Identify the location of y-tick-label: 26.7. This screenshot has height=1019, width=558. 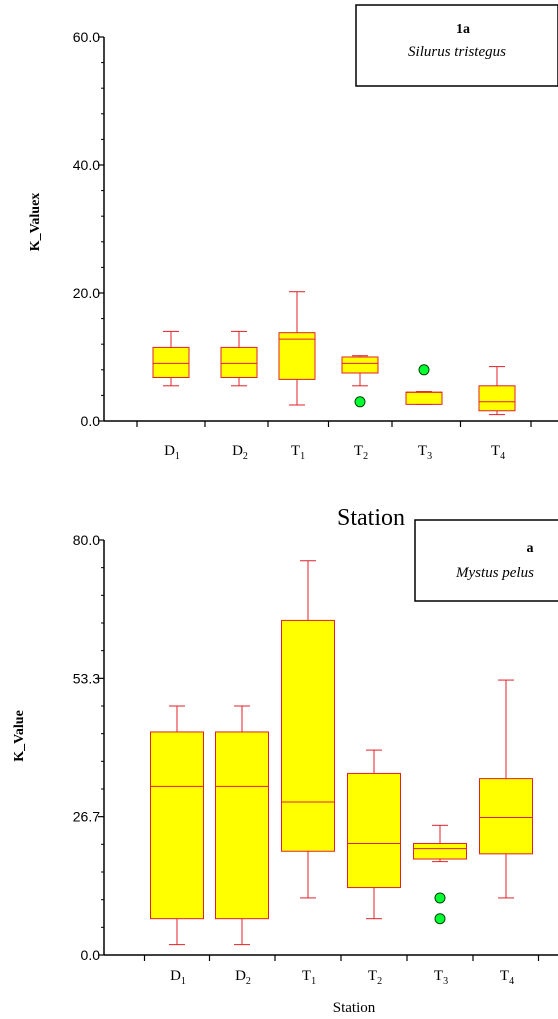
(86, 817).